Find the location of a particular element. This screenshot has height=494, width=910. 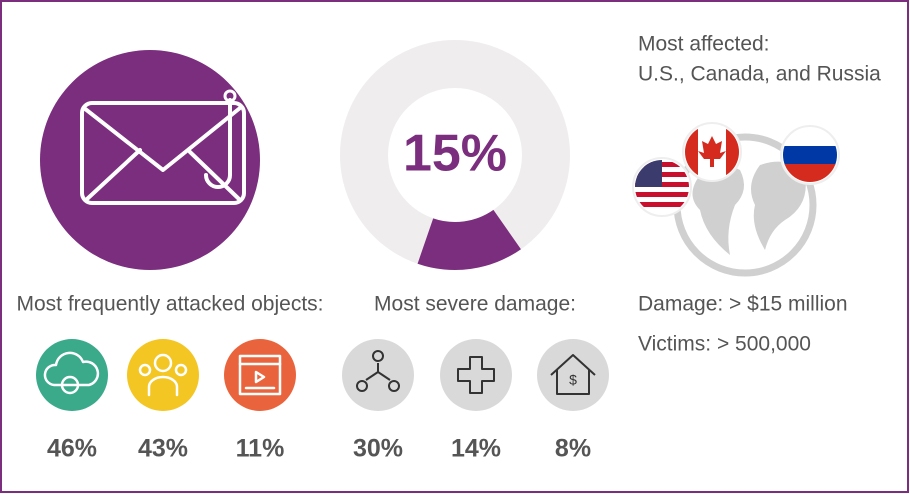

globe-icon is located at coordinates (745, 205).